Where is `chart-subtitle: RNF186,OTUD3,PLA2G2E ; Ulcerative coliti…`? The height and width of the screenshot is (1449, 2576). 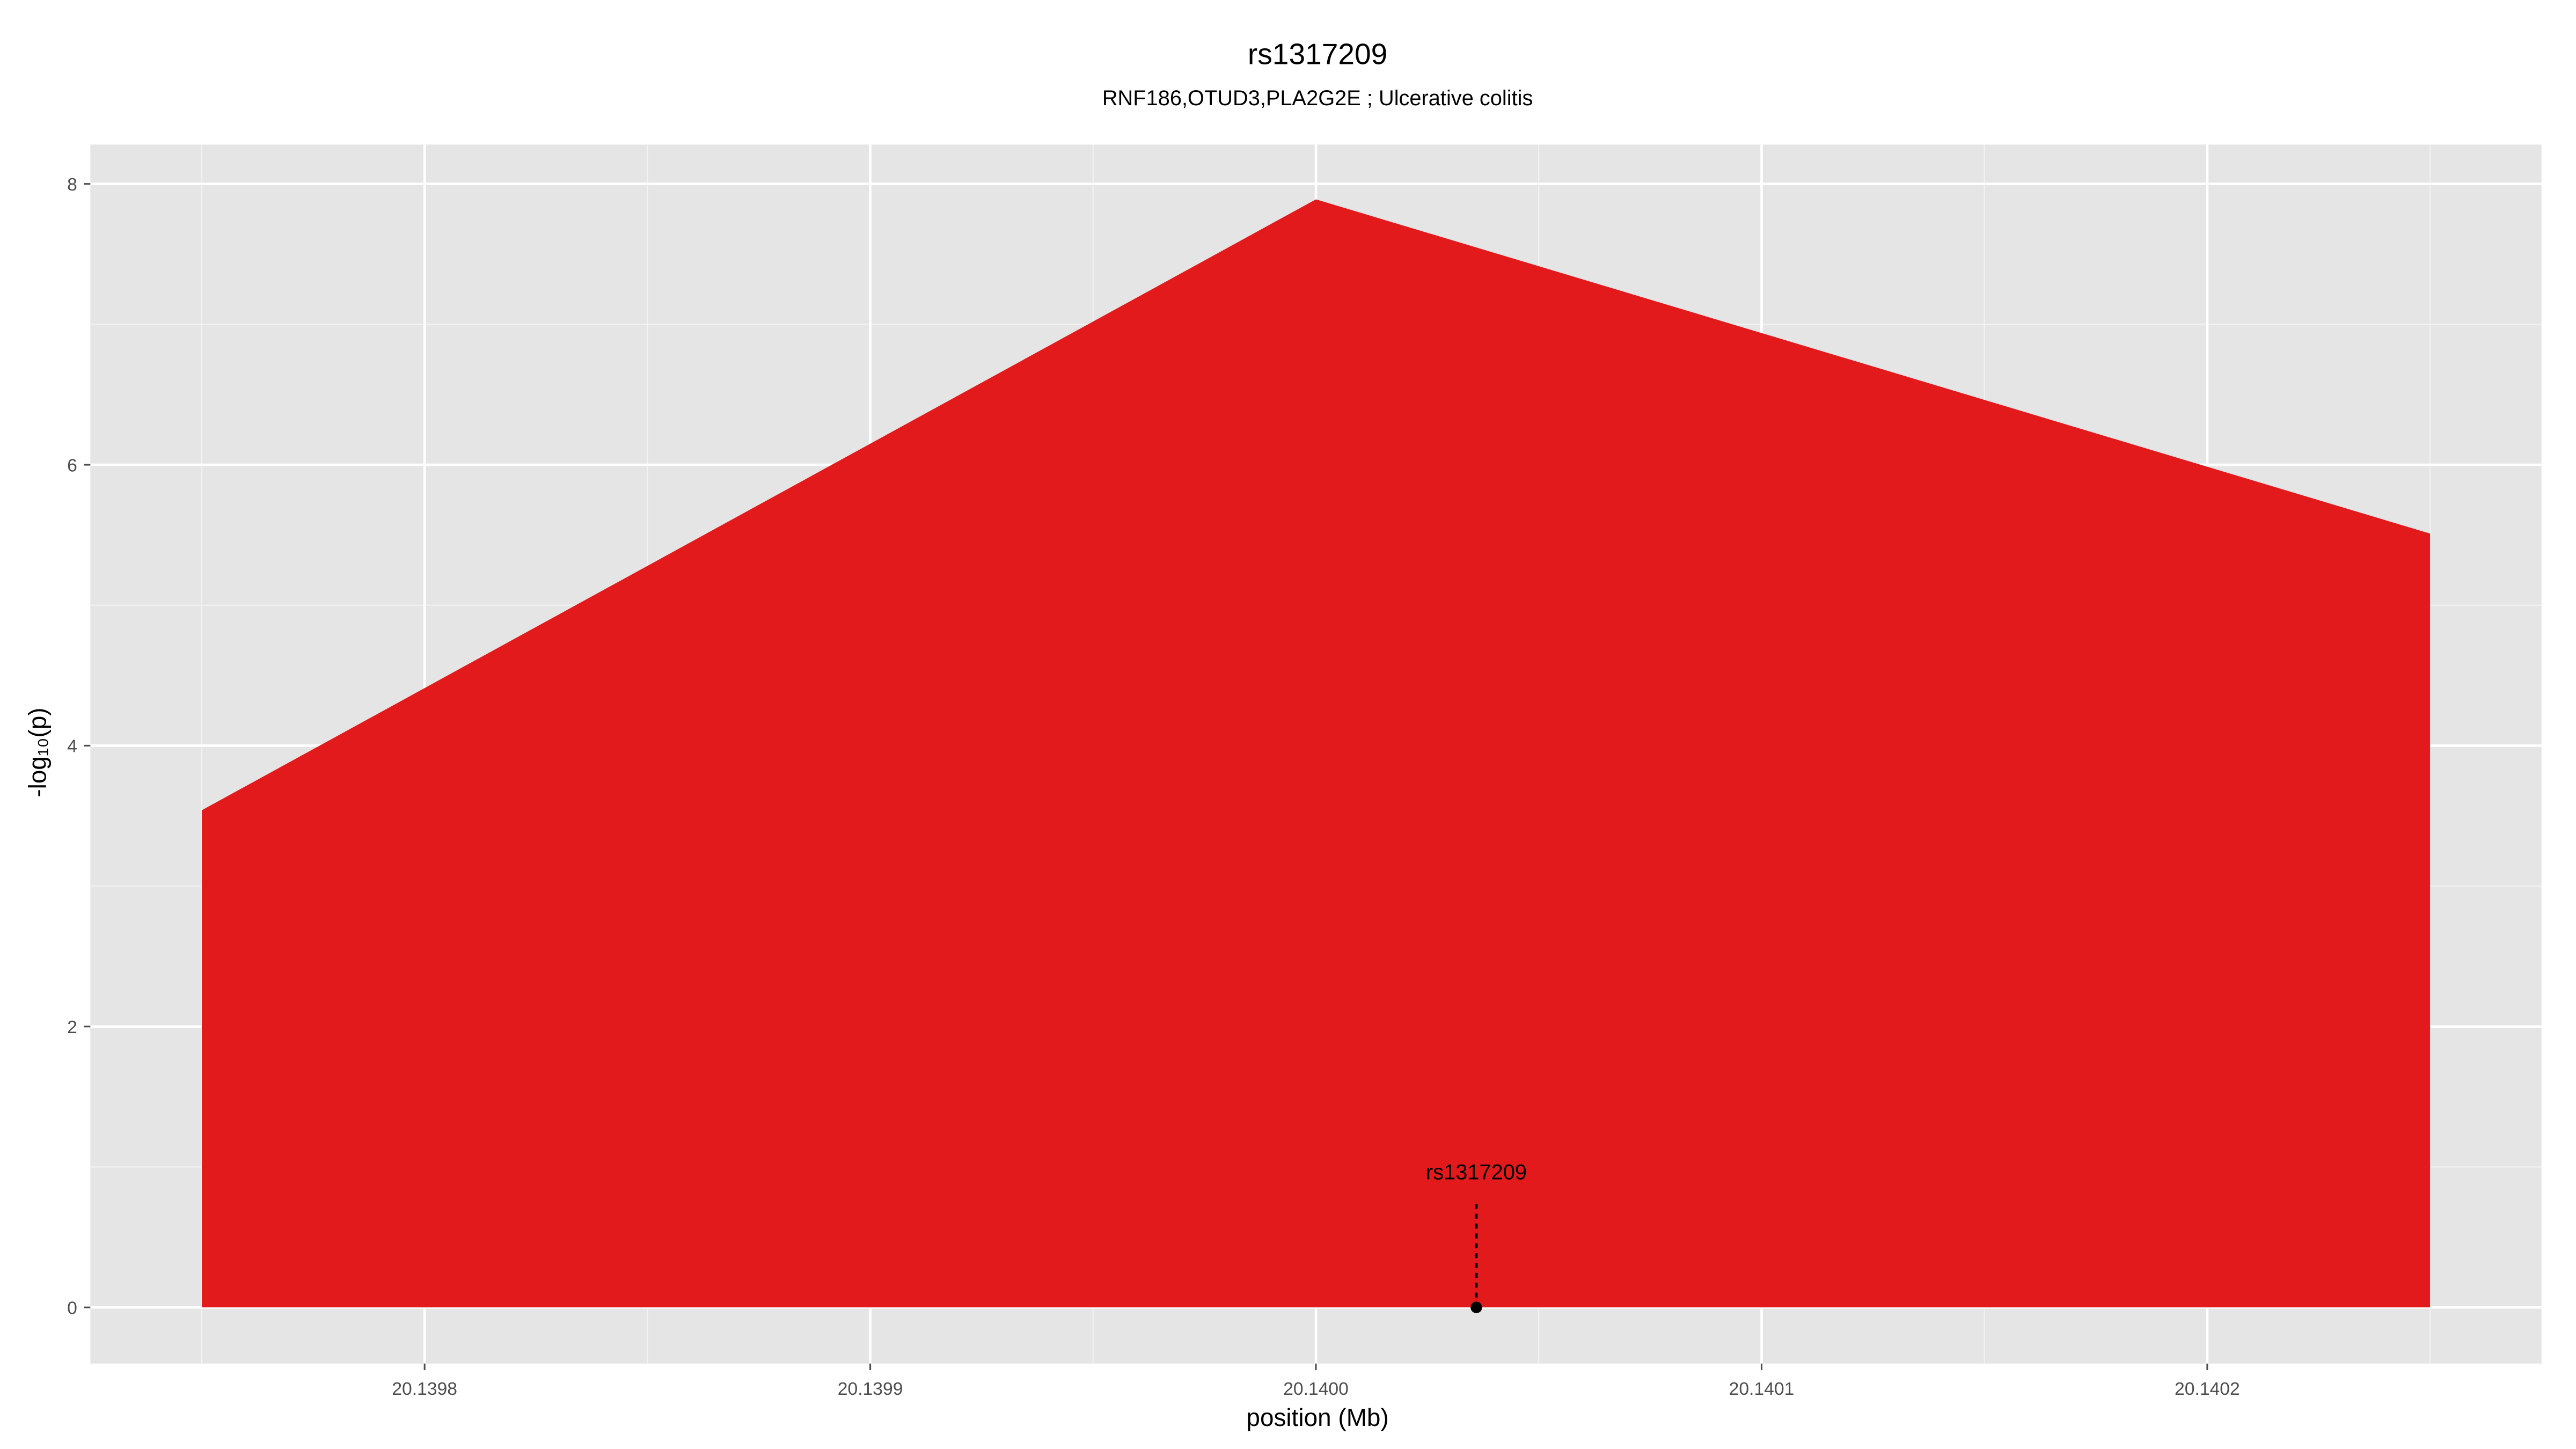 chart-subtitle: RNF186,OTUD3,PLA2G2E ; Ulcerative coliti… is located at coordinates (1317, 98).